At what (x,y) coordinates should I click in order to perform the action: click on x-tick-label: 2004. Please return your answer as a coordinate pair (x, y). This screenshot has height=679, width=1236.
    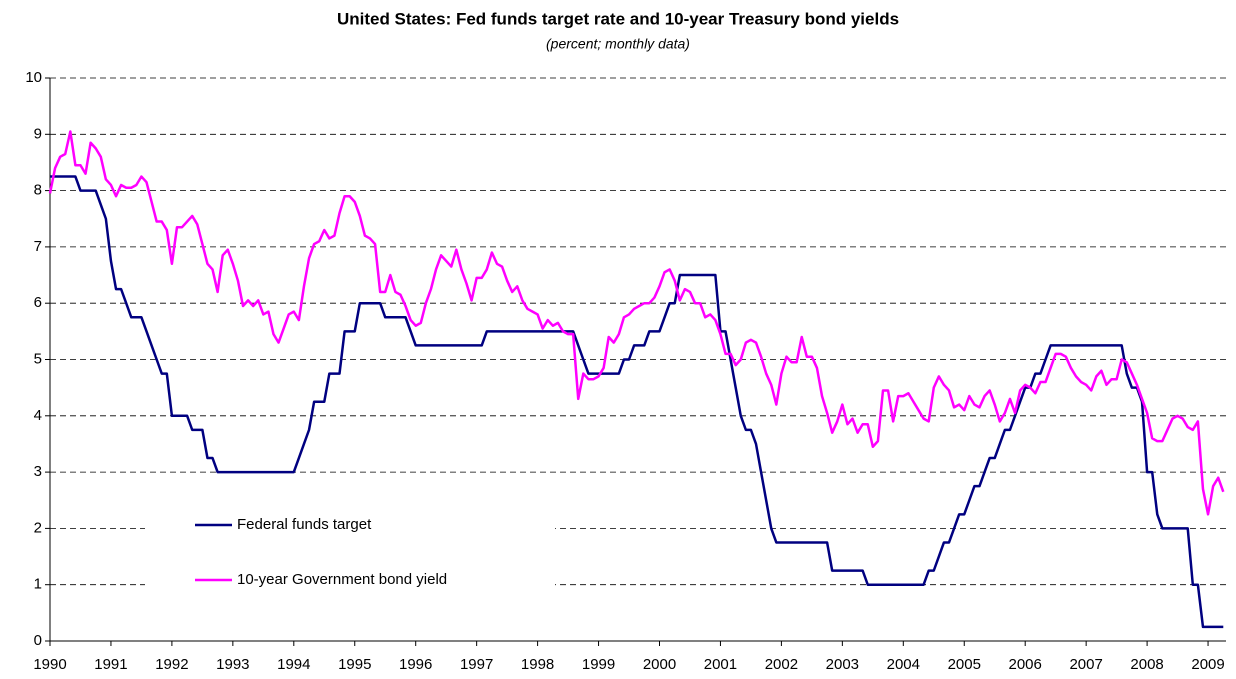
    Looking at the image, I should click on (903, 664).